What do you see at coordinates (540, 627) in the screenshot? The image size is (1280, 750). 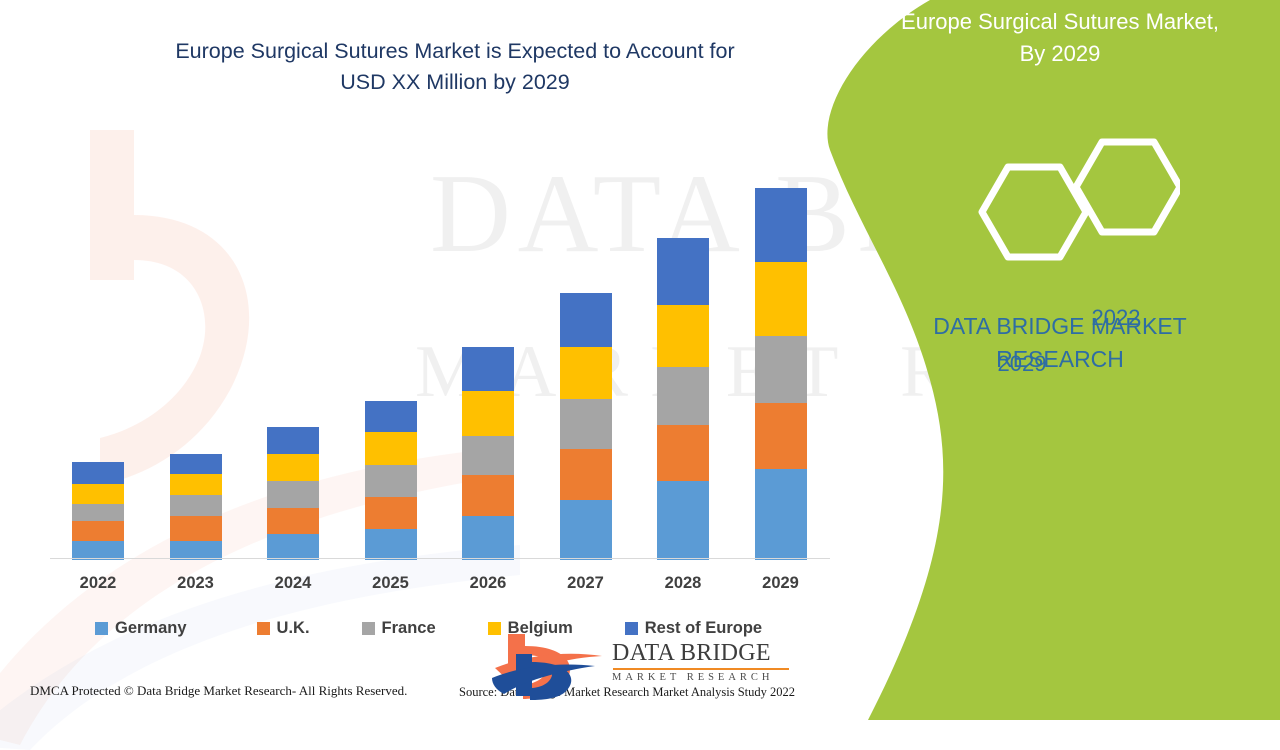 I see `legend-label: Belgium` at bounding box center [540, 627].